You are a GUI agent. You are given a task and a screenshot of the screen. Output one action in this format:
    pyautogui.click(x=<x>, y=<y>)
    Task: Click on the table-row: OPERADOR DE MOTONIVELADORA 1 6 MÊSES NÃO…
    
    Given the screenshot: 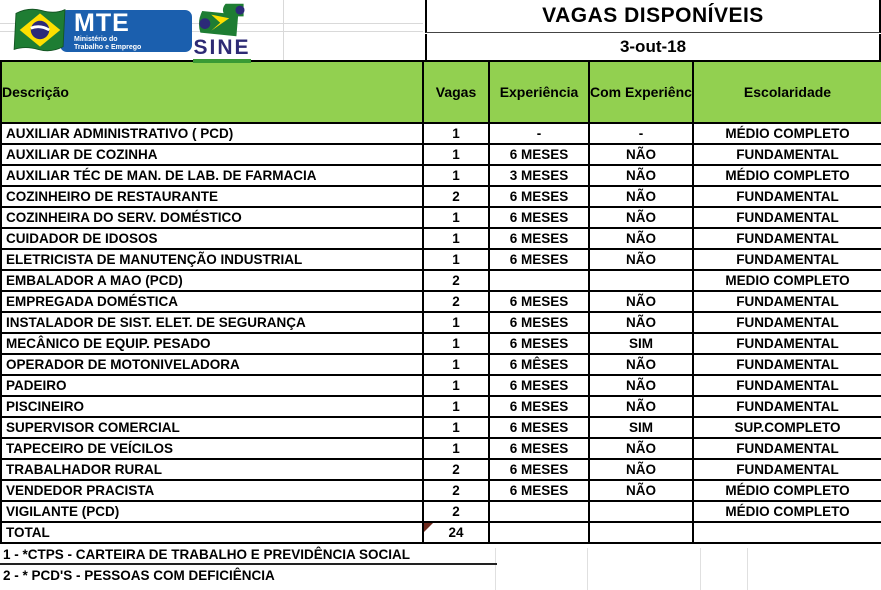 What is the action you would take?
    pyautogui.click(x=440, y=364)
    